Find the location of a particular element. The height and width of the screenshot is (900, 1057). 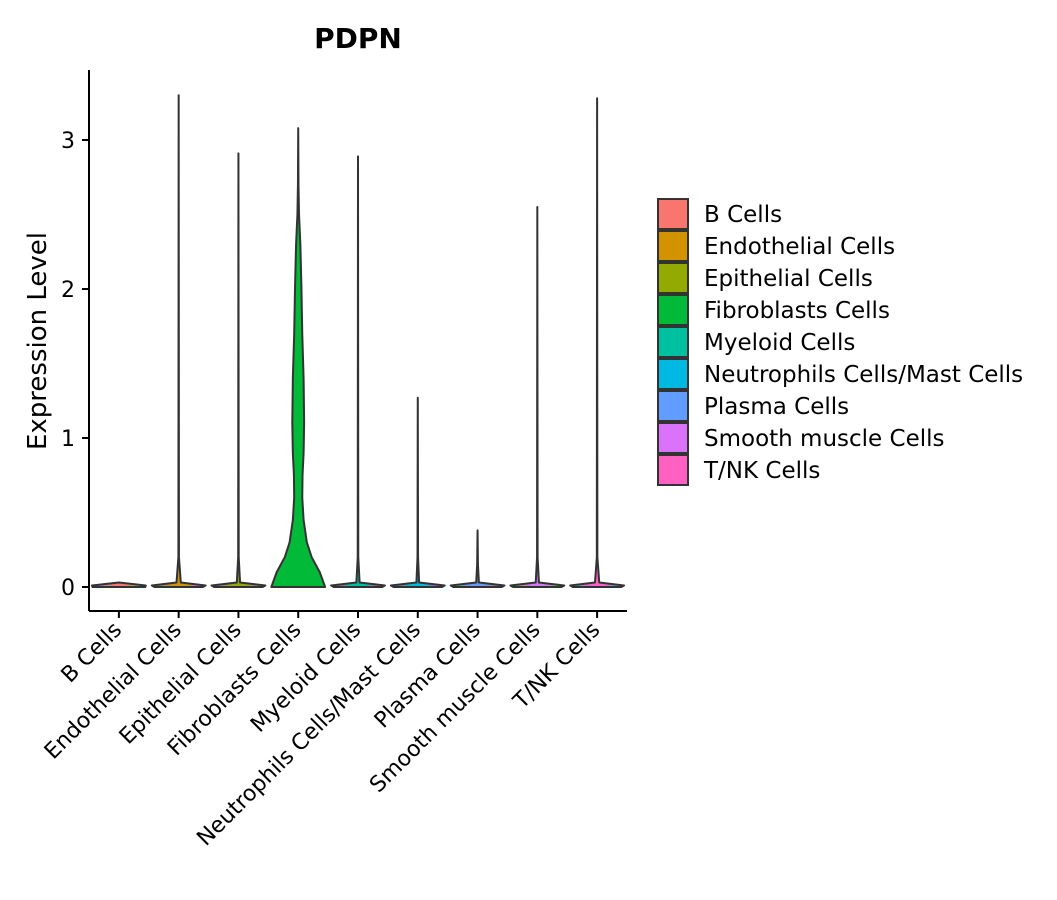

chart-title: PDPN is located at coordinates (358, 38).